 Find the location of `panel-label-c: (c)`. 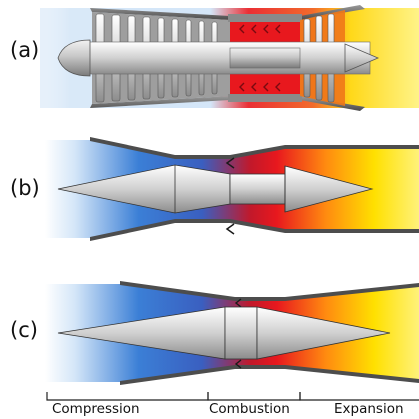

panel-label-c: (c) is located at coordinates (24, 330).